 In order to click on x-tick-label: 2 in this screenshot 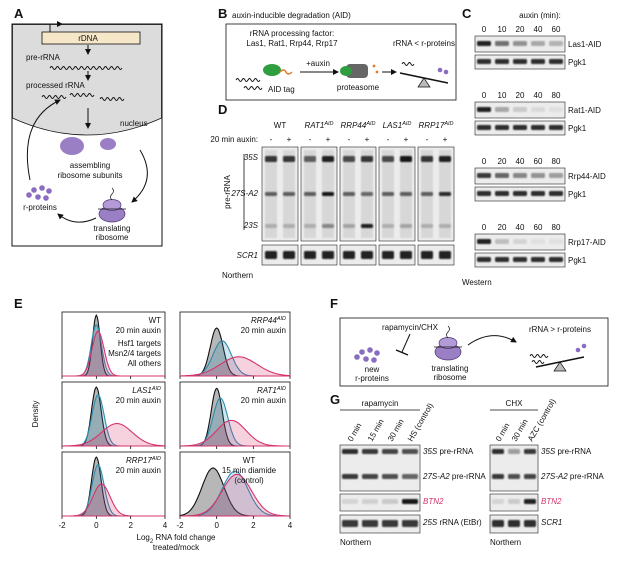, I will do `click(130, 525)`.